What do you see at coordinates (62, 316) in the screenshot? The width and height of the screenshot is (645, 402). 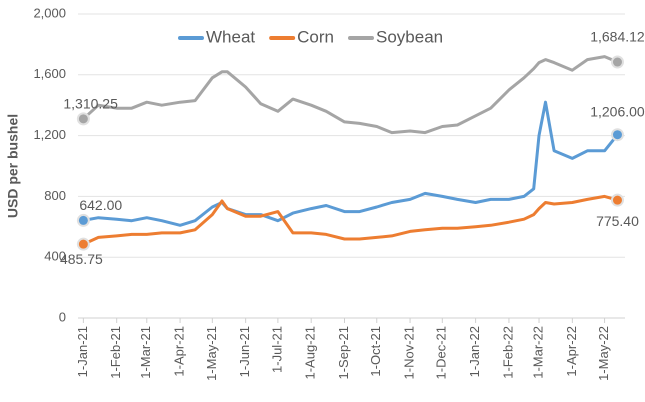 I see `y-tick-label: 0` at bounding box center [62, 316].